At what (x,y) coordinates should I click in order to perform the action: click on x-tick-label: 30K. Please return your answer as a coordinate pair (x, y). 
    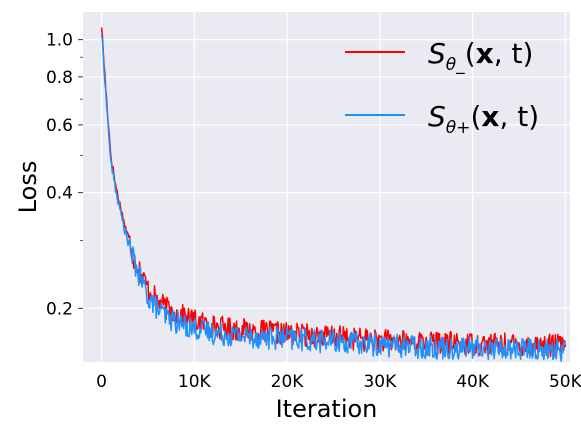
    Looking at the image, I should click on (380, 382).